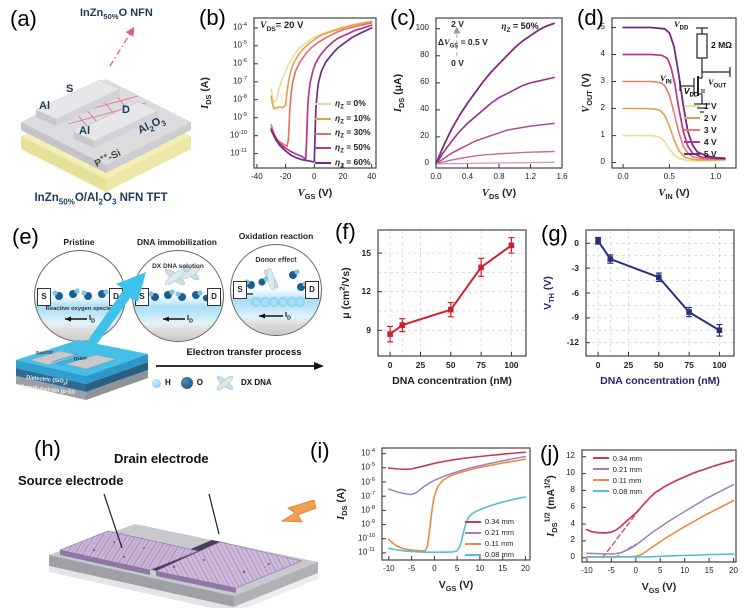  What do you see at coordinates (345, 293) in the screenshot?
I see `y-axis-label: μ (cm2/Vs)` at bounding box center [345, 293].